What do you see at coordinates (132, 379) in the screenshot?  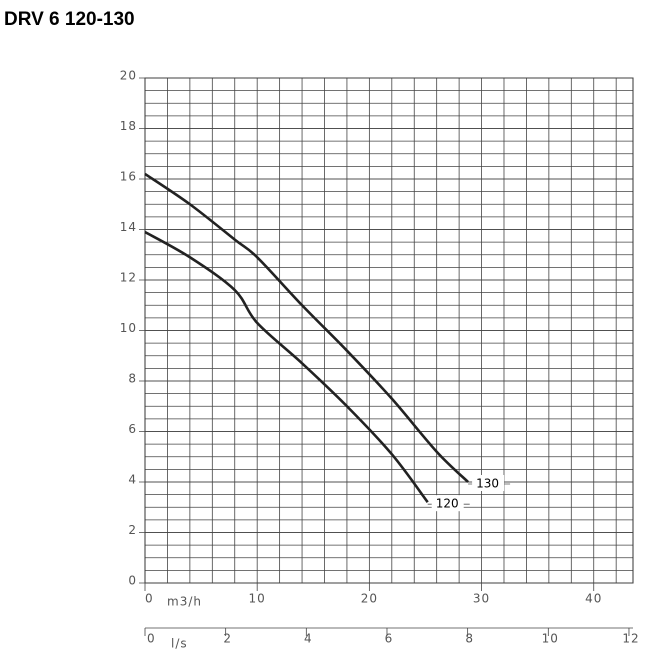 I see `y-tick-label: 8` at bounding box center [132, 379].